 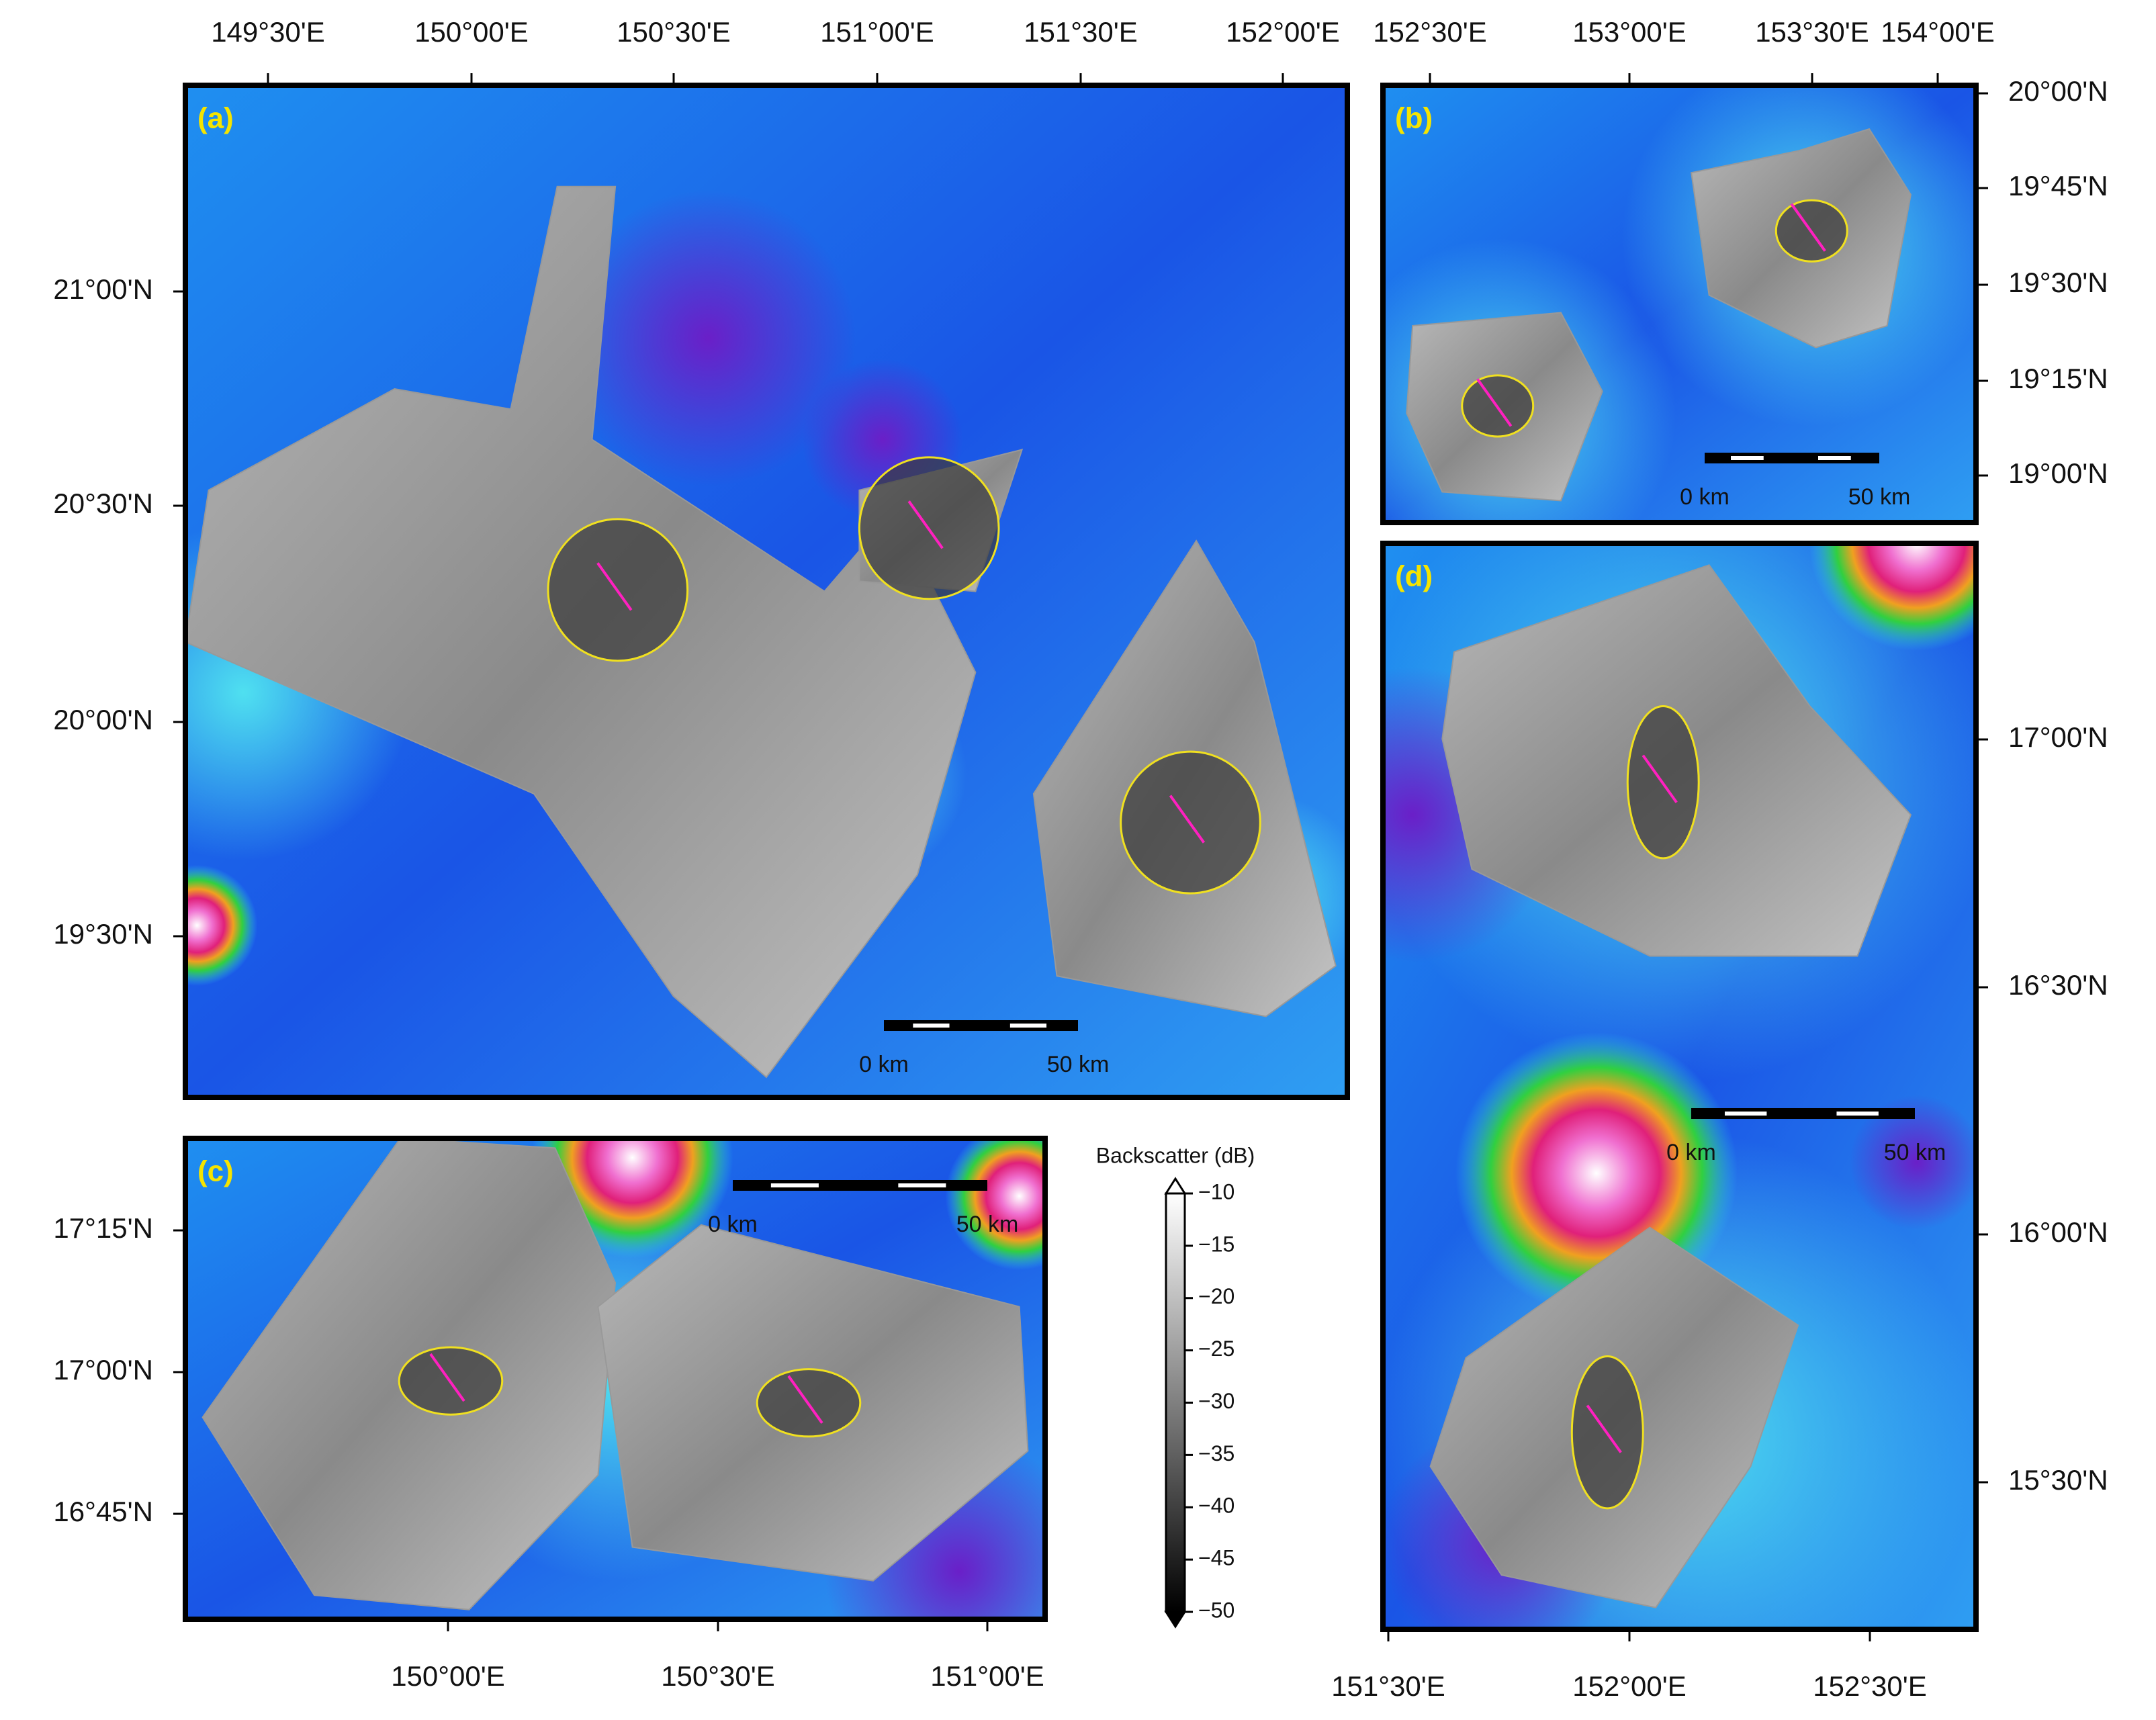 What do you see at coordinates (1216, 1558) in the screenshot?
I see `colorbar-label: −45` at bounding box center [1216, 1558].